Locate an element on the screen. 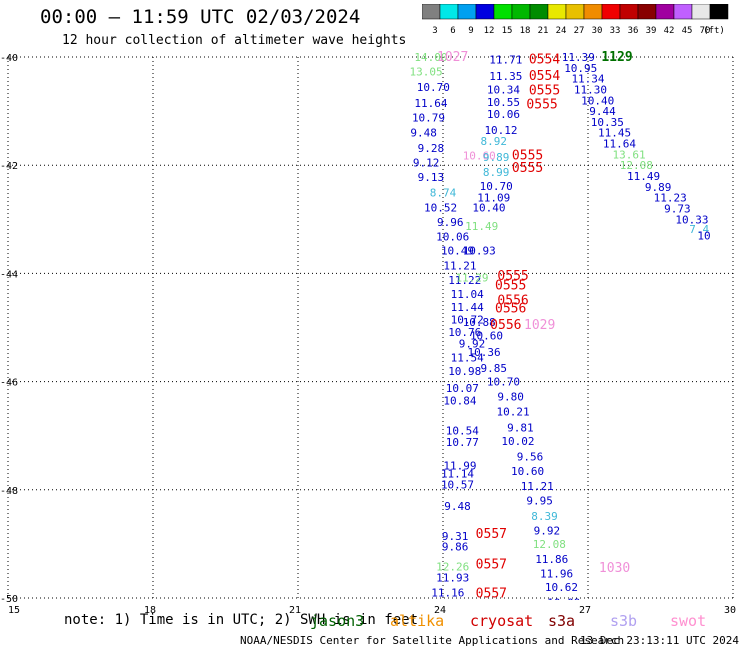  wave-height-label: 11.86 is located at coordinates (551, 559).